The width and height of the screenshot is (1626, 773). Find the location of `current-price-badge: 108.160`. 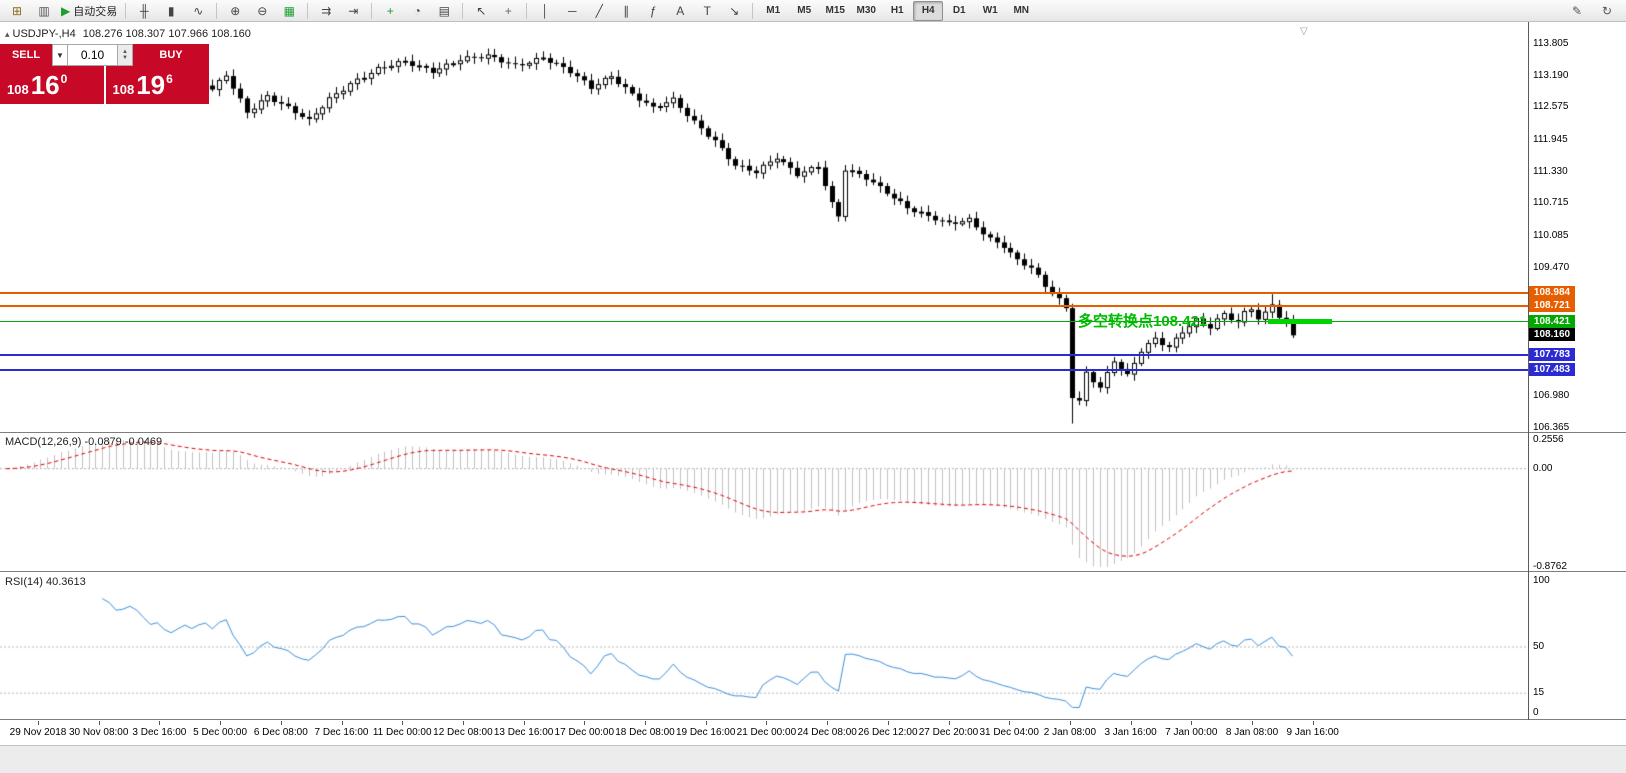

current-price-badge: 108.160 is located at coordinates (1552, 335).